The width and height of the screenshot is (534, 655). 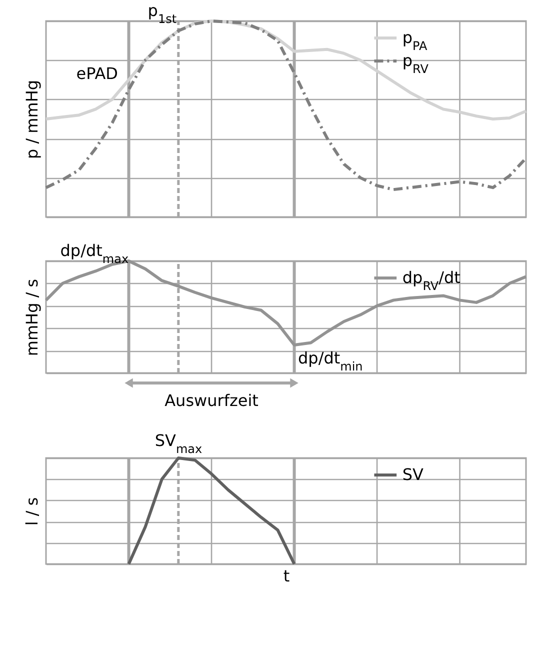 What do you see at coordinates (32, 511) in the screenshot?
I see `y-axis-title: l / s` at bounding box center [32, 511].